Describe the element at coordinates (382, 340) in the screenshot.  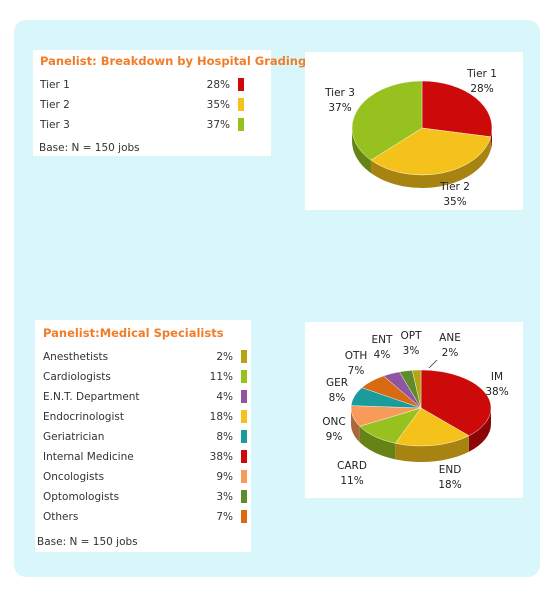
I see `pie-label-ent: ENT` at that location.